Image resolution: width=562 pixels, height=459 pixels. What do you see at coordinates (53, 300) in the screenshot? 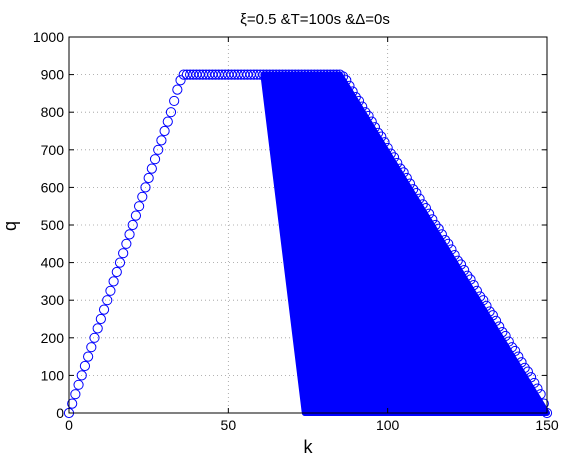
I see `y-tick-label: 300` at bounding box center [53, 300].